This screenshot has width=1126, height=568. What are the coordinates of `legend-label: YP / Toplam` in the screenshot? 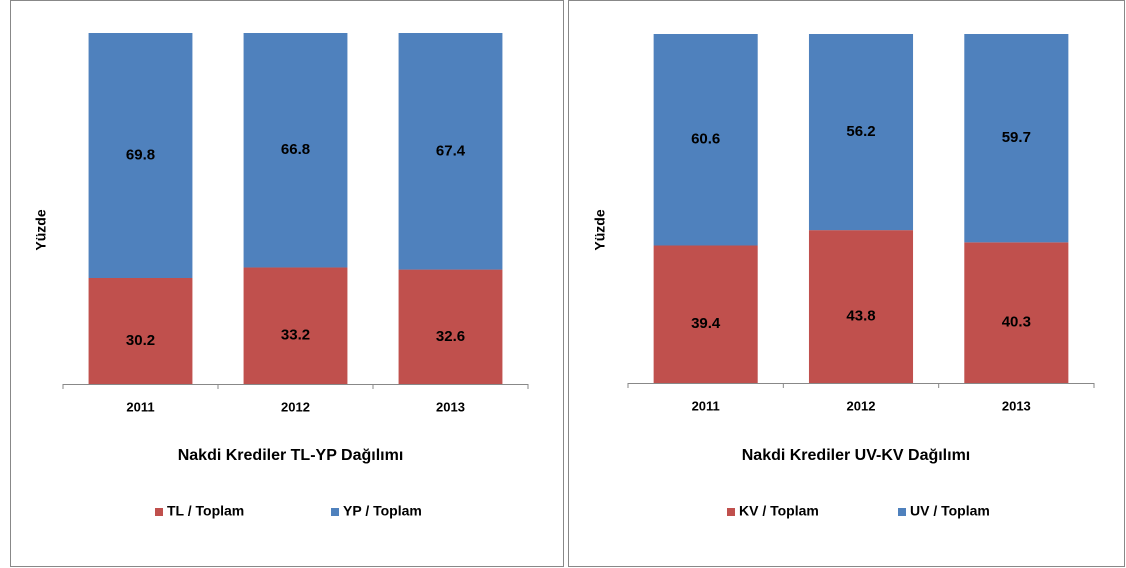 It's located at (382, 511).